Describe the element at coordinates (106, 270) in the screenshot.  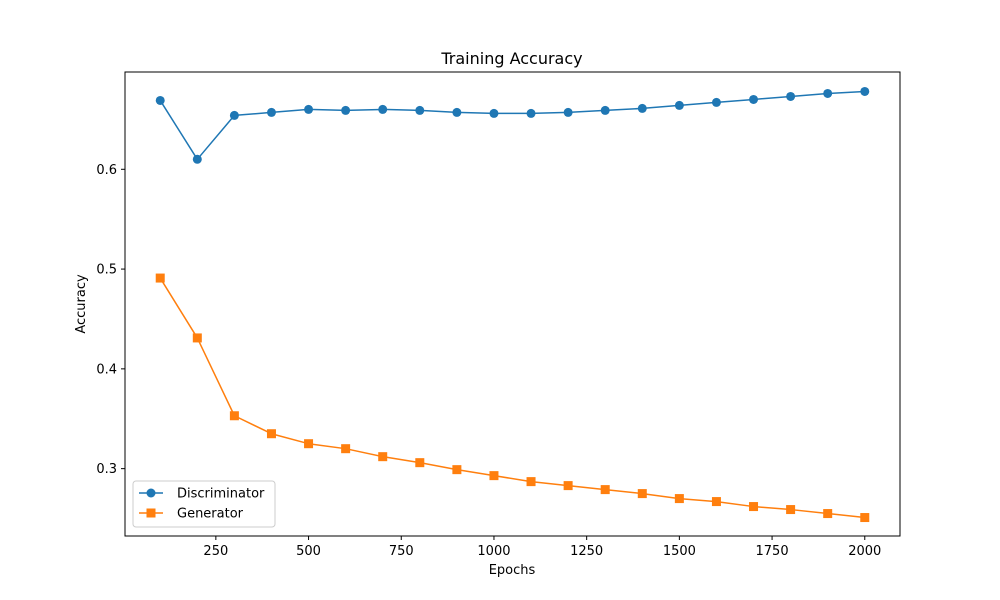
I see `y-tick-label: 0.5` at that location.